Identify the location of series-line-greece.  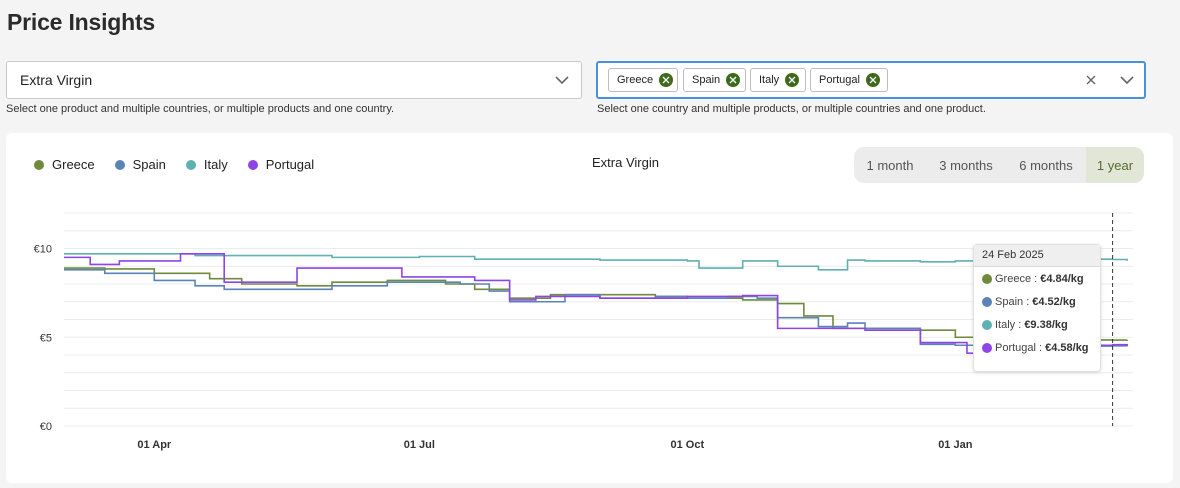
(596, 304).